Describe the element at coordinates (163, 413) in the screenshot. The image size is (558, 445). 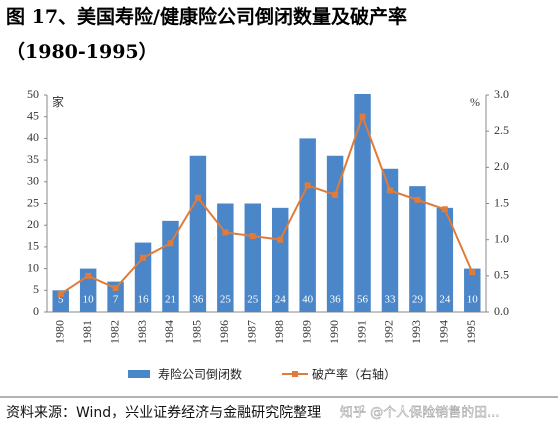
I see `source: 资料来源：Wind，兴业证券经济与金融研究院整理` at that location.